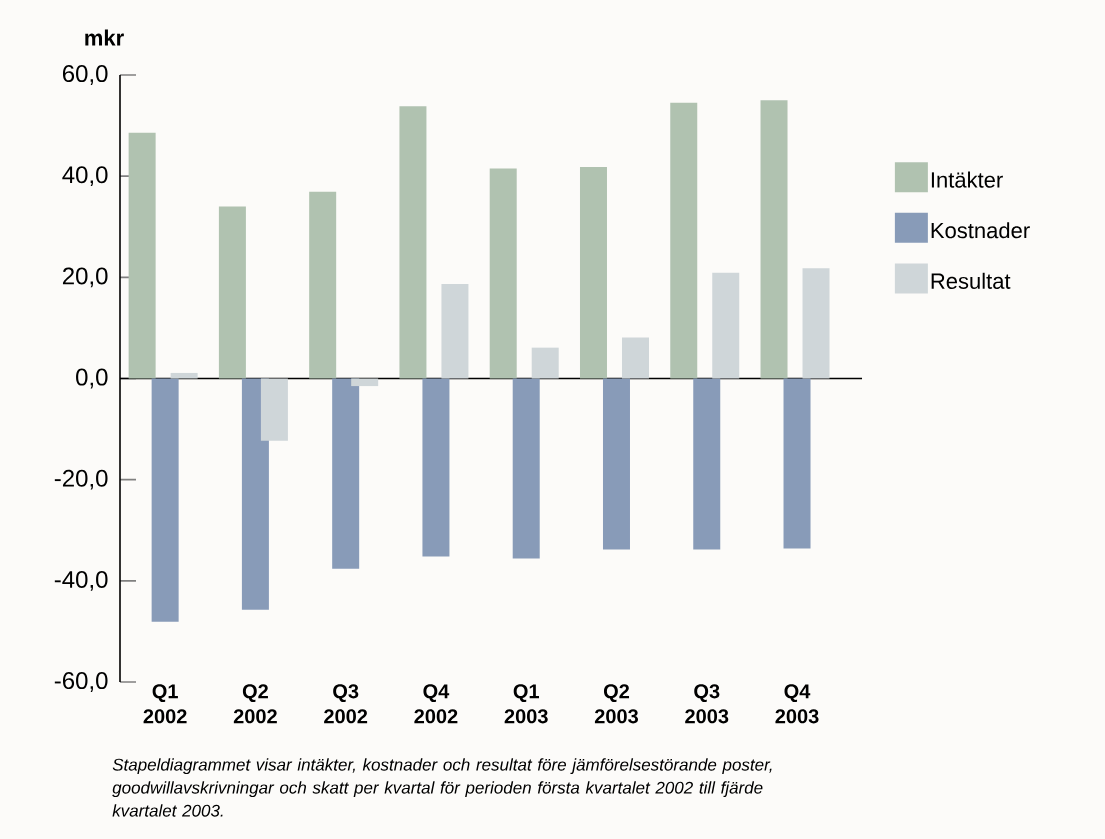  I want to click on legend-label: Intäkter, so click(967, 179).